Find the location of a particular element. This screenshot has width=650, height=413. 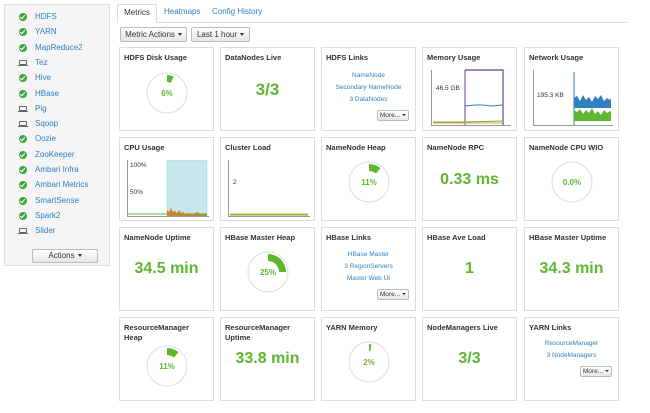

nodemanagers-live-value: 3/3 is located at coordinates (469, 358).